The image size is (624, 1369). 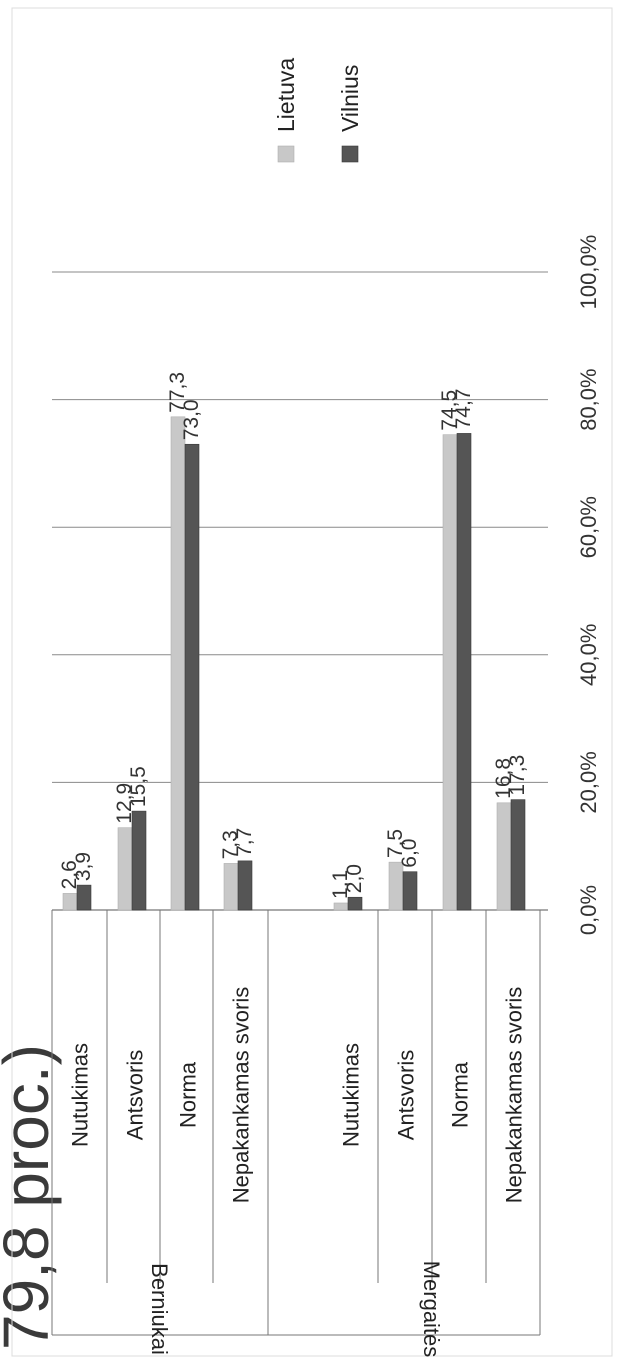 What do you see at coordinates (449, 410) in the screenshot?
I see `data-label: 74,5` at bounding box center [449, 410].